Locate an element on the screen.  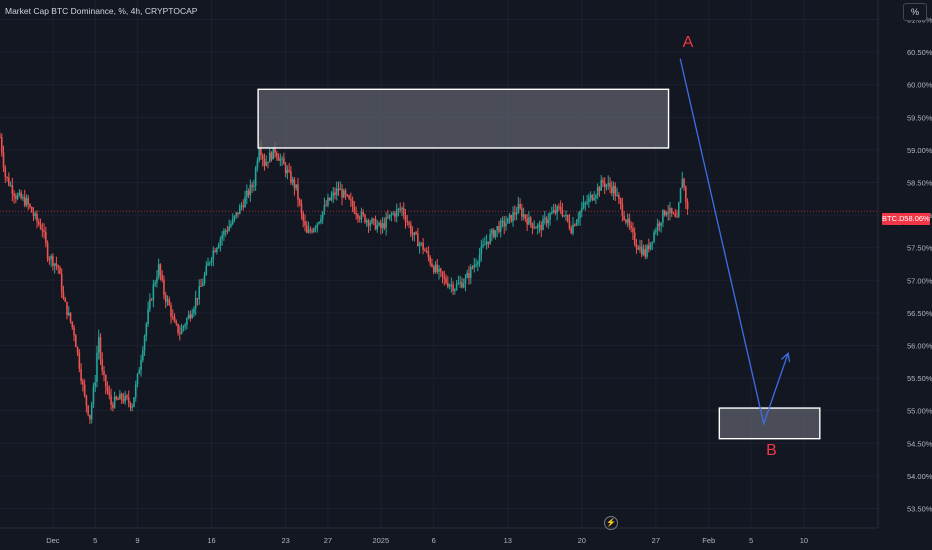
x-tick-label: 6 is located at coordinates (434, 540).